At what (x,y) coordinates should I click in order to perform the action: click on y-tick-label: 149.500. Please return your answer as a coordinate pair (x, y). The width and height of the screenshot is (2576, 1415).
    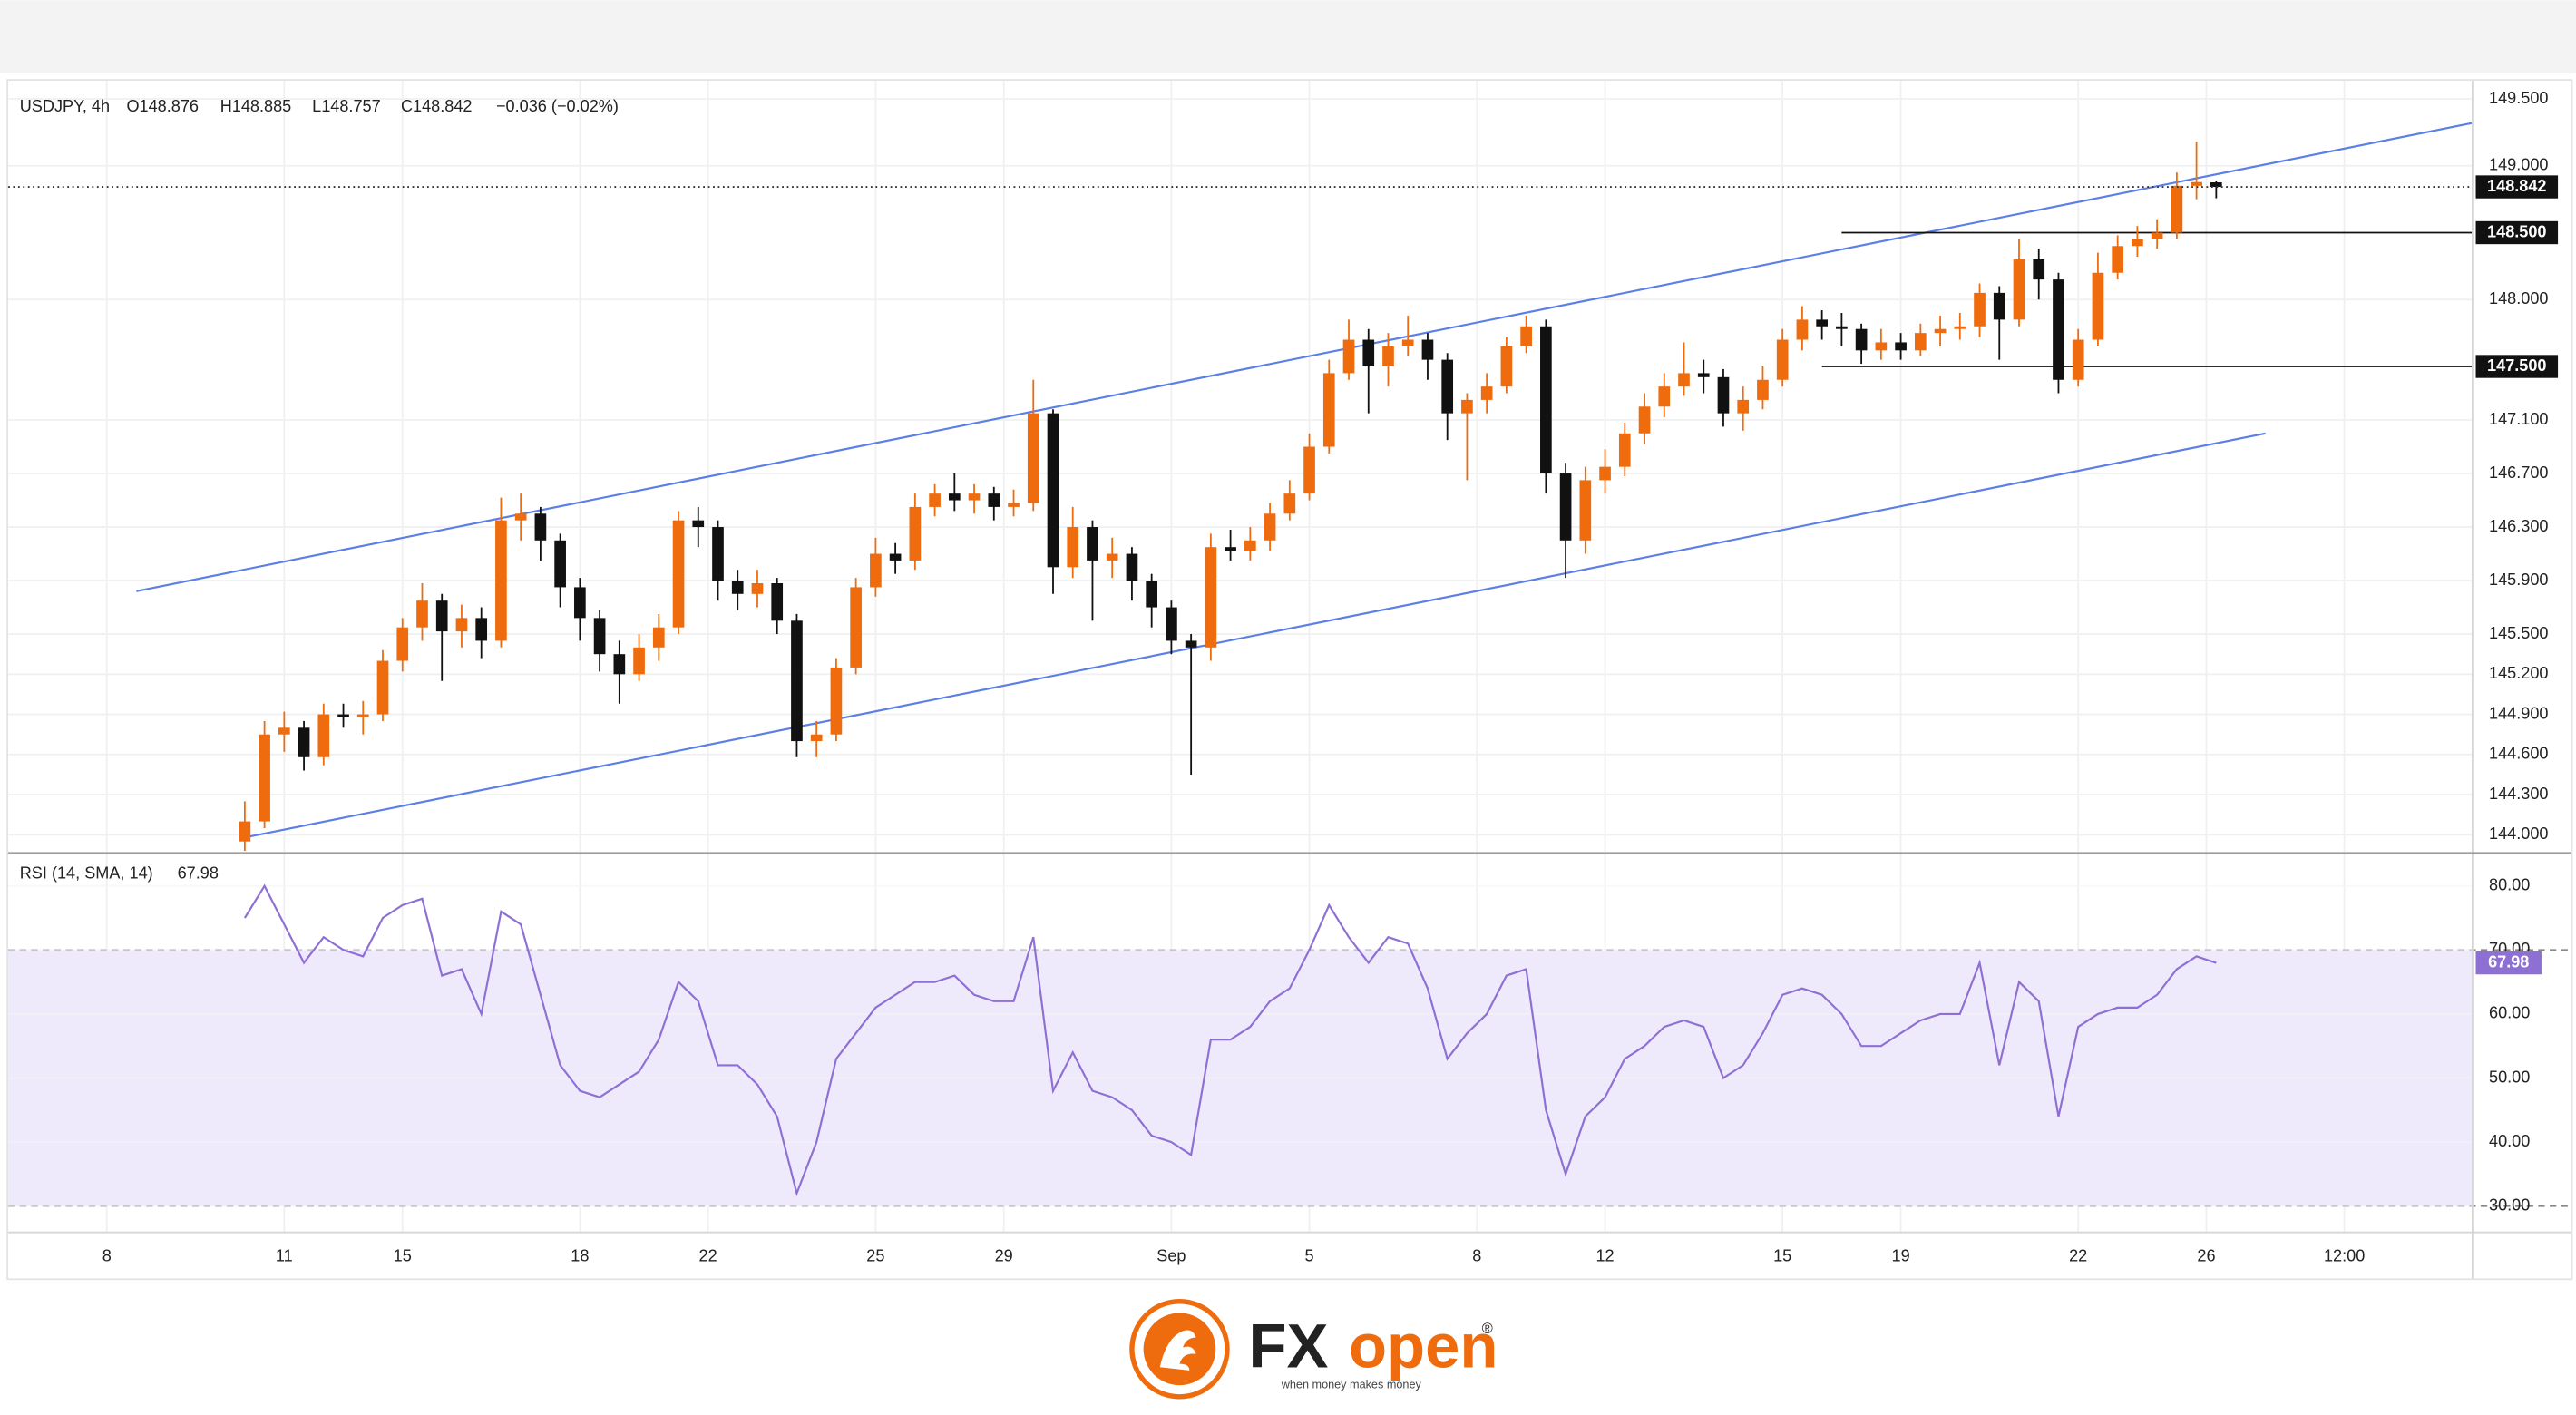
    Looking at the image, I should click on (2518, 98).